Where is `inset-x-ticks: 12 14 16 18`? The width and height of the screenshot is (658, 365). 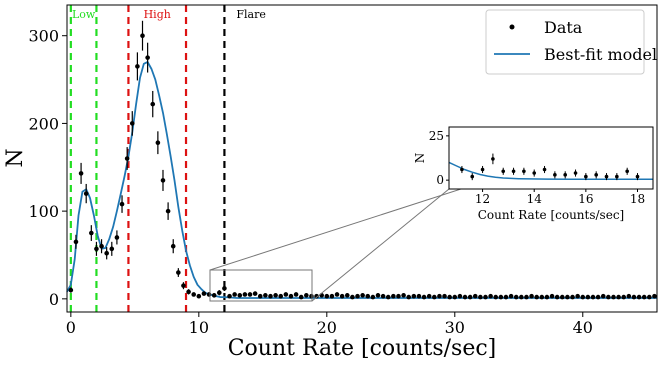 inset-x-ticks: 12 14 16 18 is located at coordinates (560, 197).